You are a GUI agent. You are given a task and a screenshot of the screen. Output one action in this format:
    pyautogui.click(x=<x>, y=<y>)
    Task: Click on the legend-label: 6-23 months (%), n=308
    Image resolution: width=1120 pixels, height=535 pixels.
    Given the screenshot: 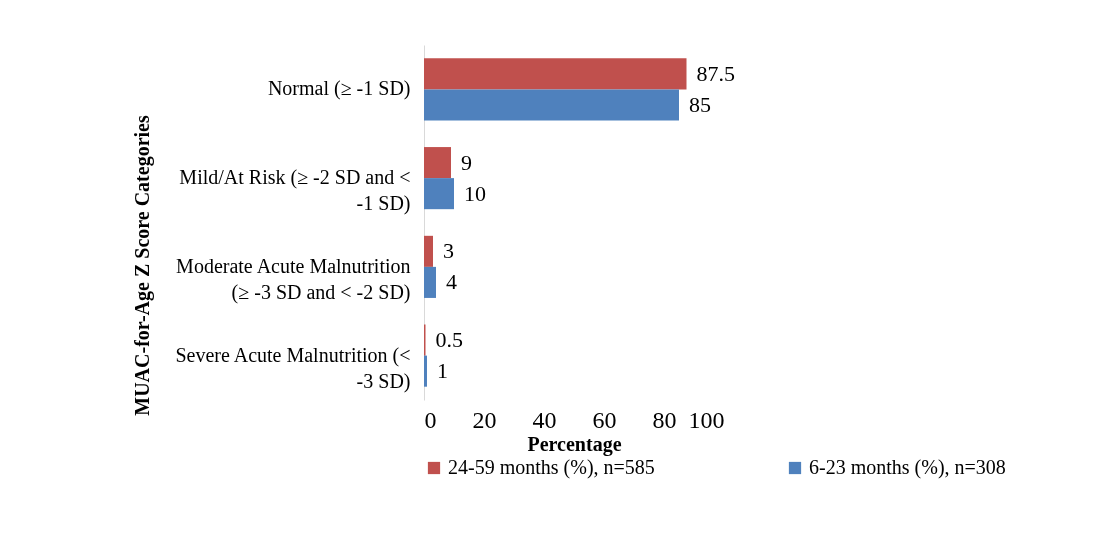 What is the action you would take?
    pyautogui.click(x=907, y=467)
    